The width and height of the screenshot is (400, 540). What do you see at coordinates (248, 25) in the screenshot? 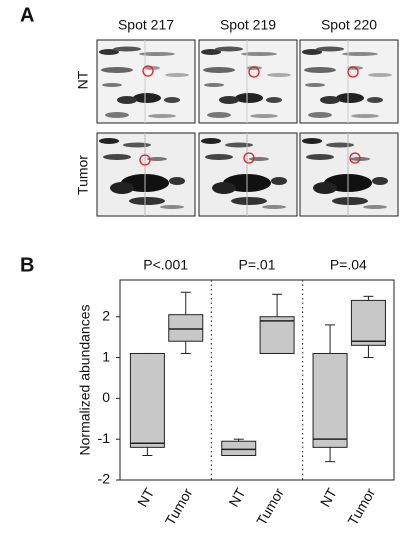
I see `column-title: Spot 219` at bounding box center [248, 25].